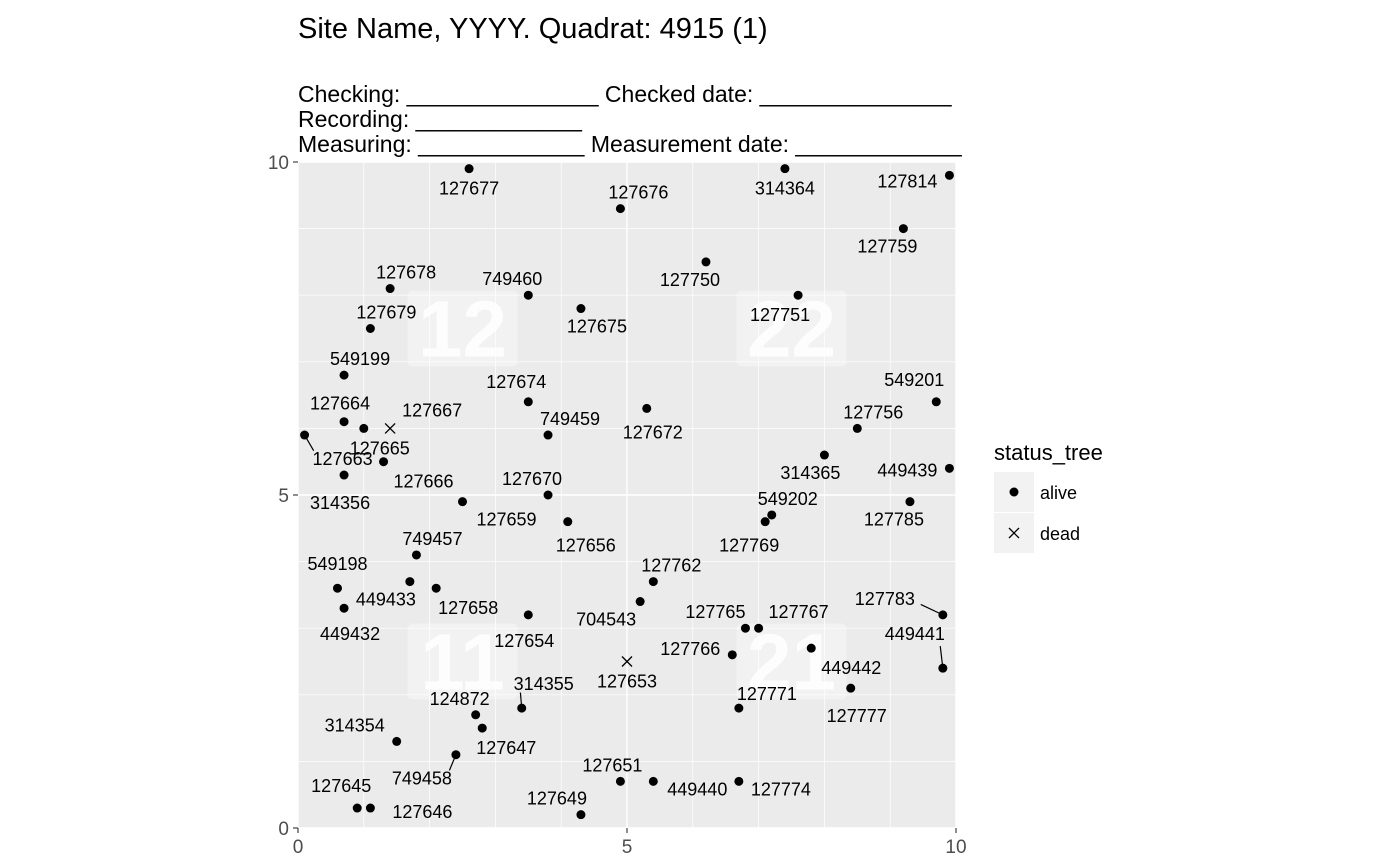 Image resolution: width=1400 pixels, height=865 pixels. I want to click on tree-tag-label: 127658, so click(468, 608).